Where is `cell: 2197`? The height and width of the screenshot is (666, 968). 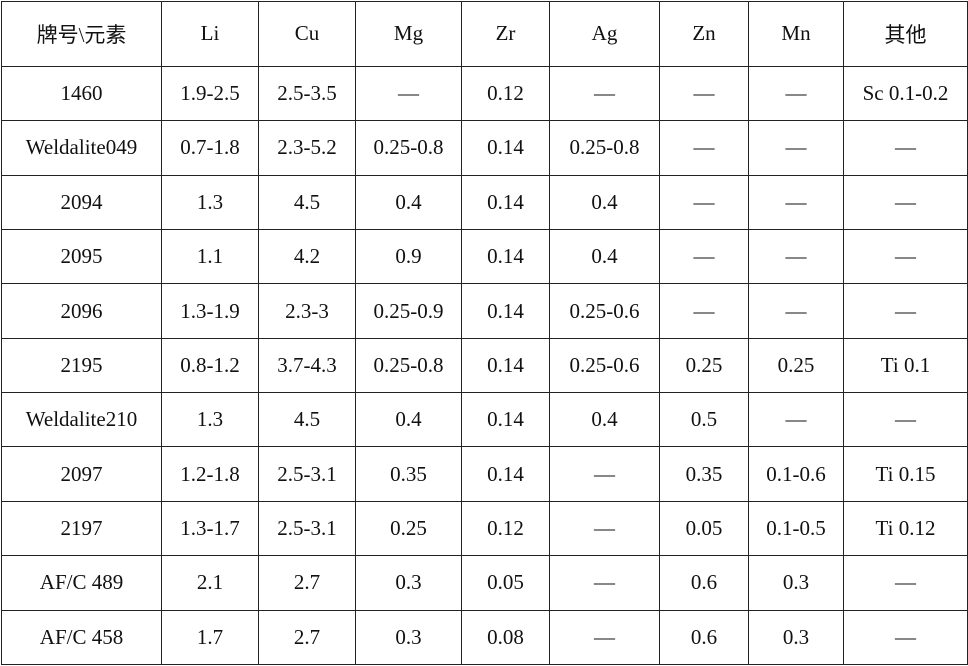 cell: 2197 is located at coordinates (81, 528).